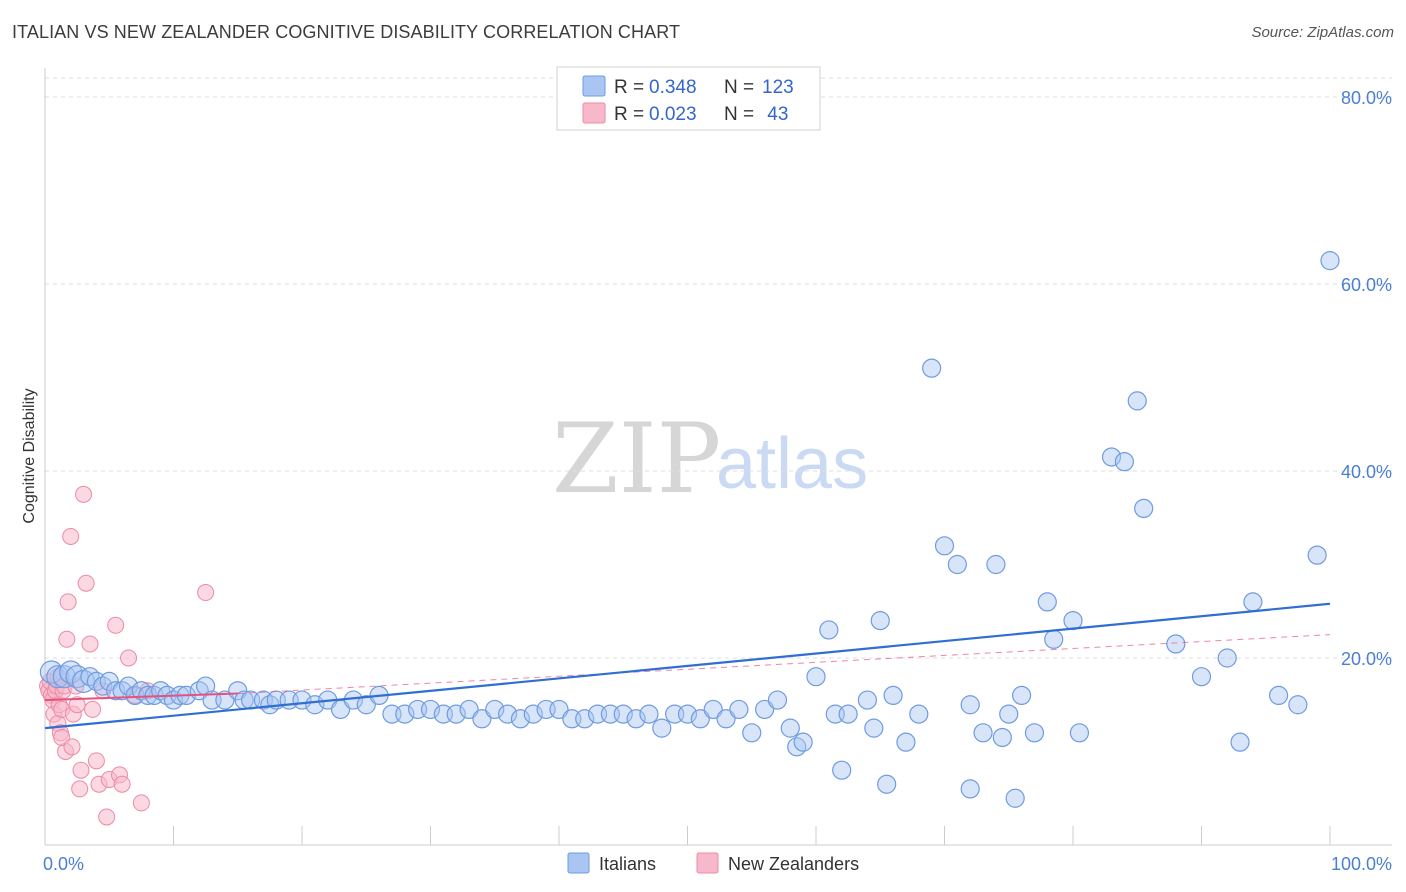  I want to click on y-tick-labels: 20.0% 40.0% 60.0% 80.0%, so click(1366, 378).